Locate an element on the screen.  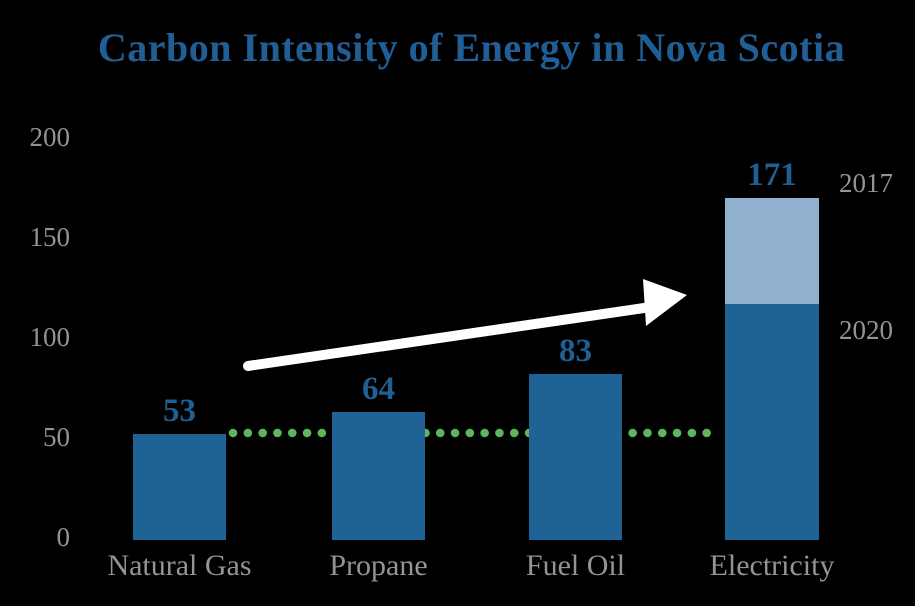
bar-propane: 64 Propane is located at coordinates (378, 476).